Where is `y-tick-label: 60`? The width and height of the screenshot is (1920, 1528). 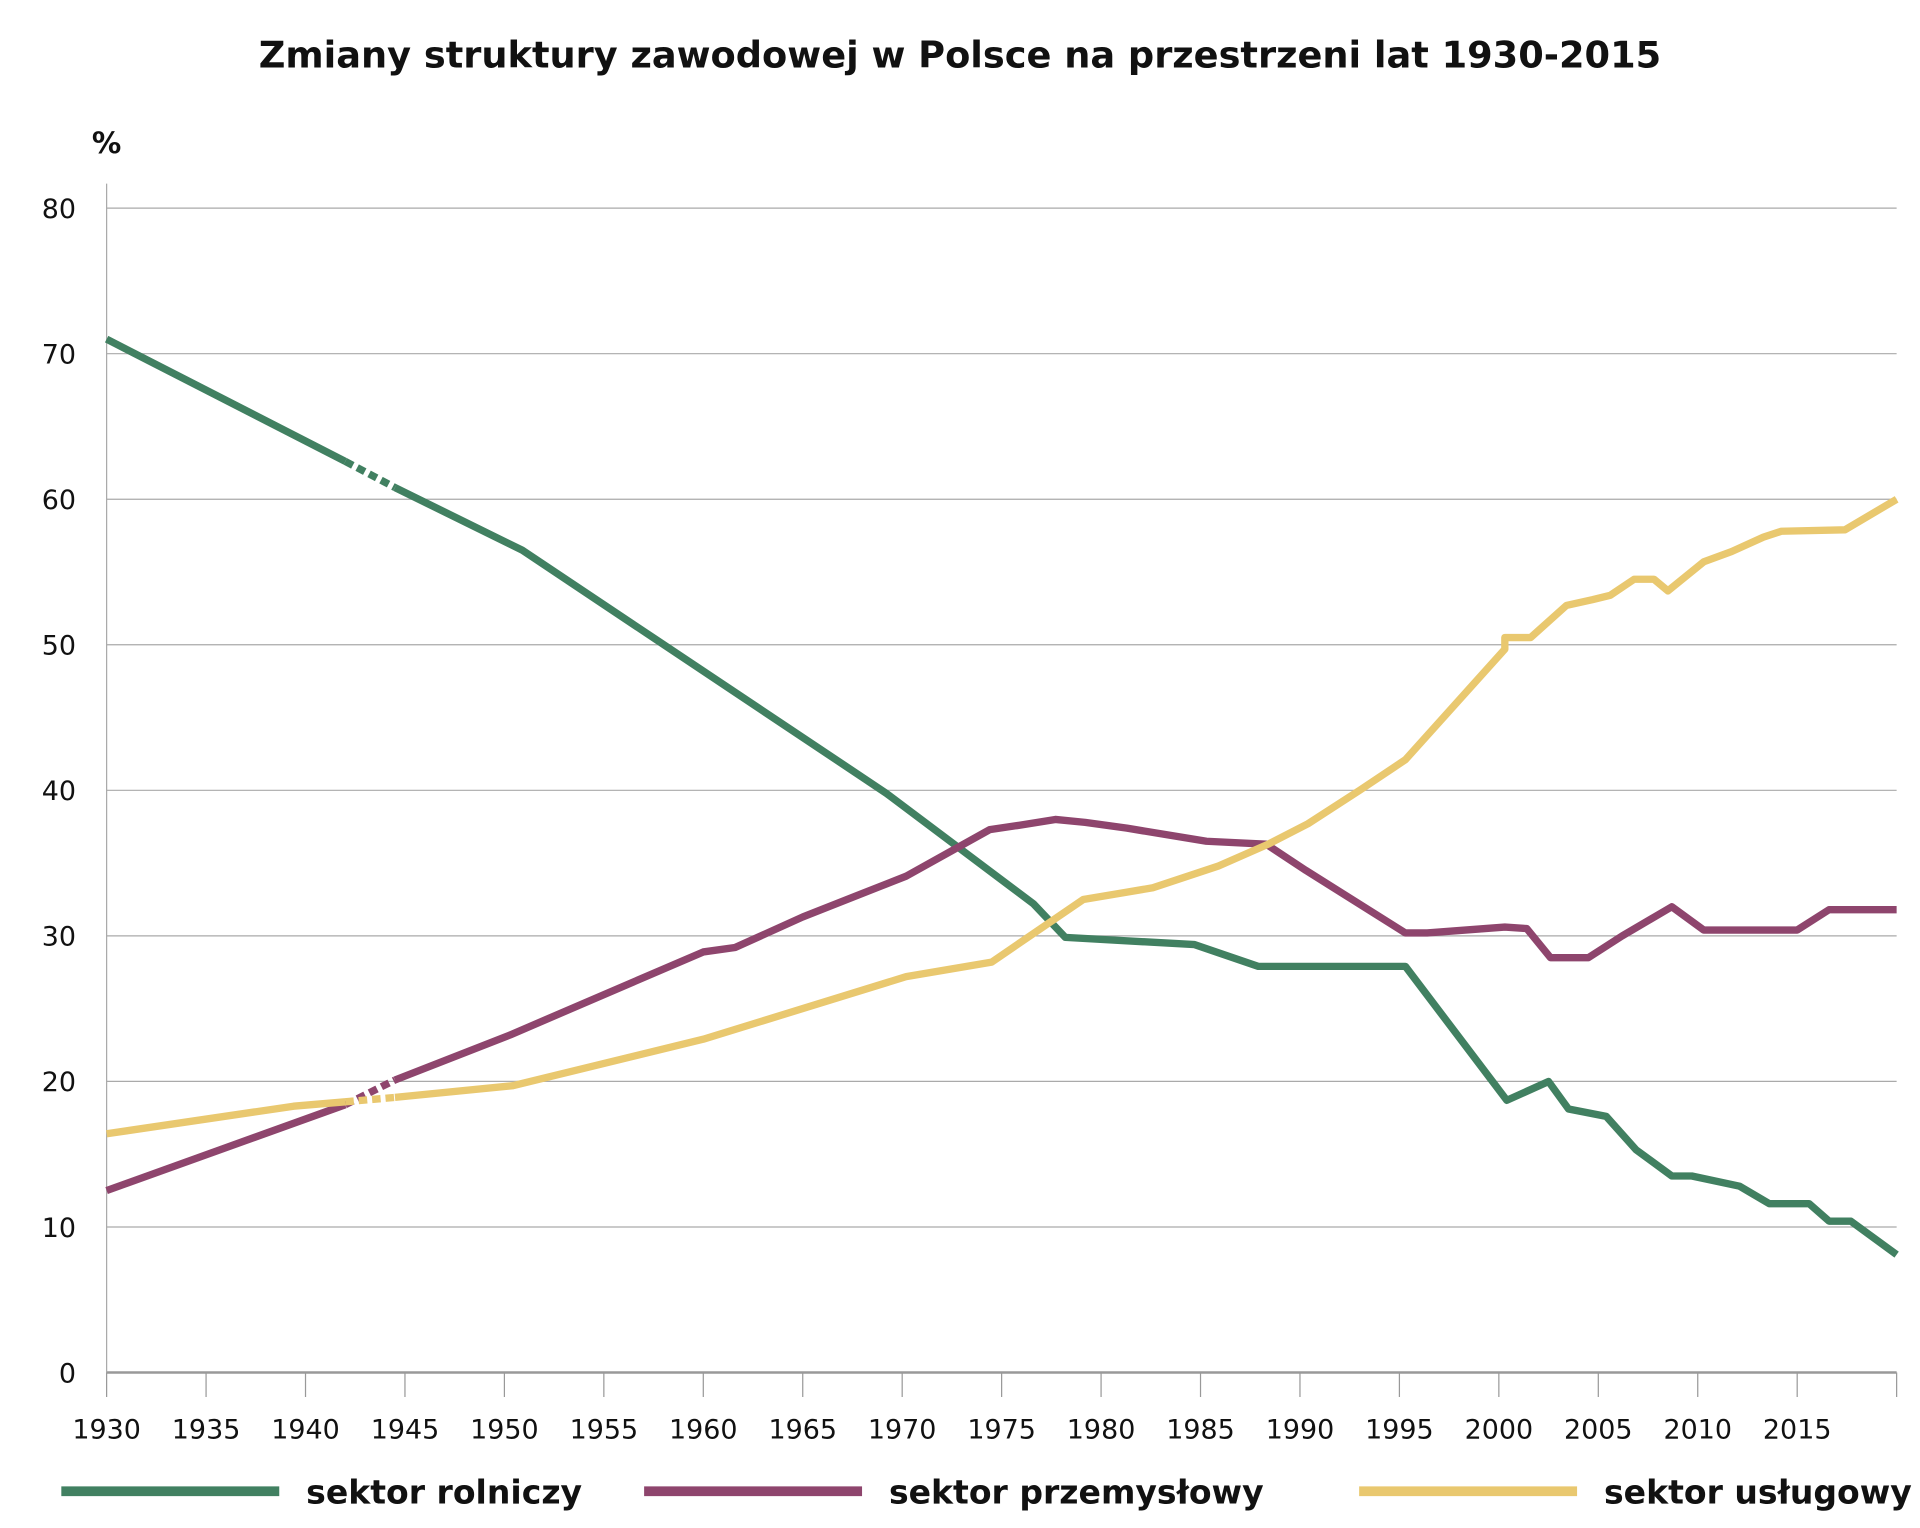
y-tick-label: 60 is located at coordinates (59, 500).